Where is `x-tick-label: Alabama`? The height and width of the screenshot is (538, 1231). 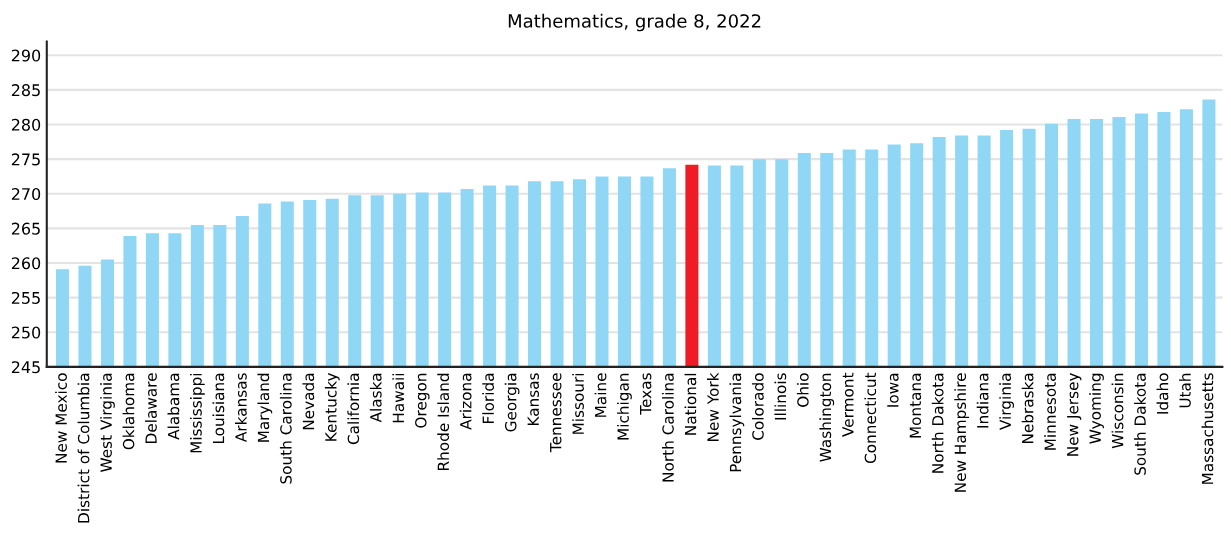
x-tick-label: Alabama is located at coordinates (173, 406).